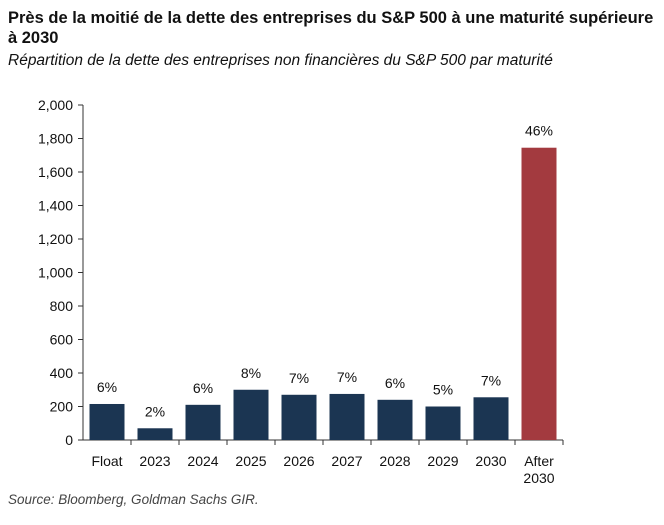 The image size is (664, 525). Describe the element at coordinates (491, 418) in the screenshot. I see `bar-2030` at that location.